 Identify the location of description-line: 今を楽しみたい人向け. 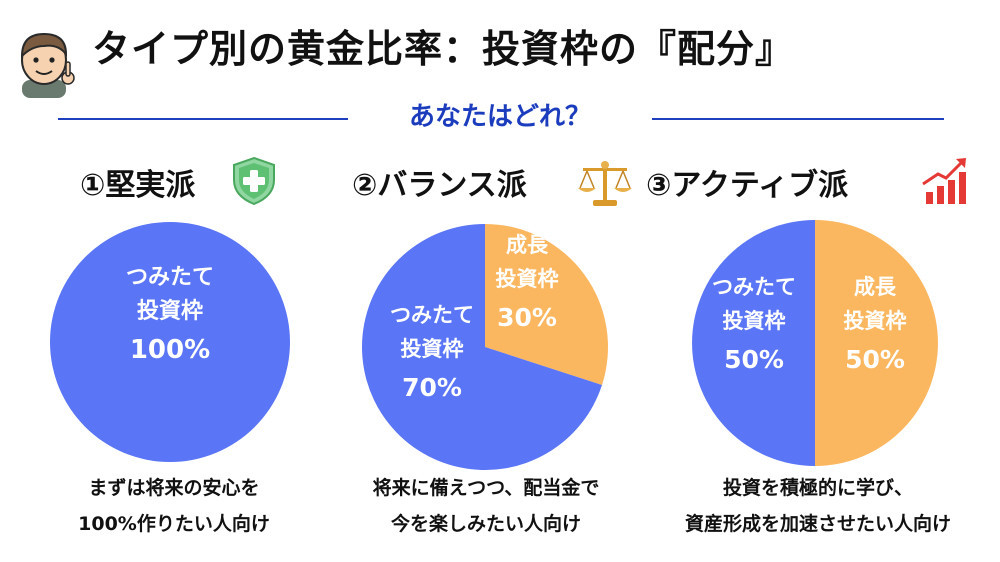
(485, 524).